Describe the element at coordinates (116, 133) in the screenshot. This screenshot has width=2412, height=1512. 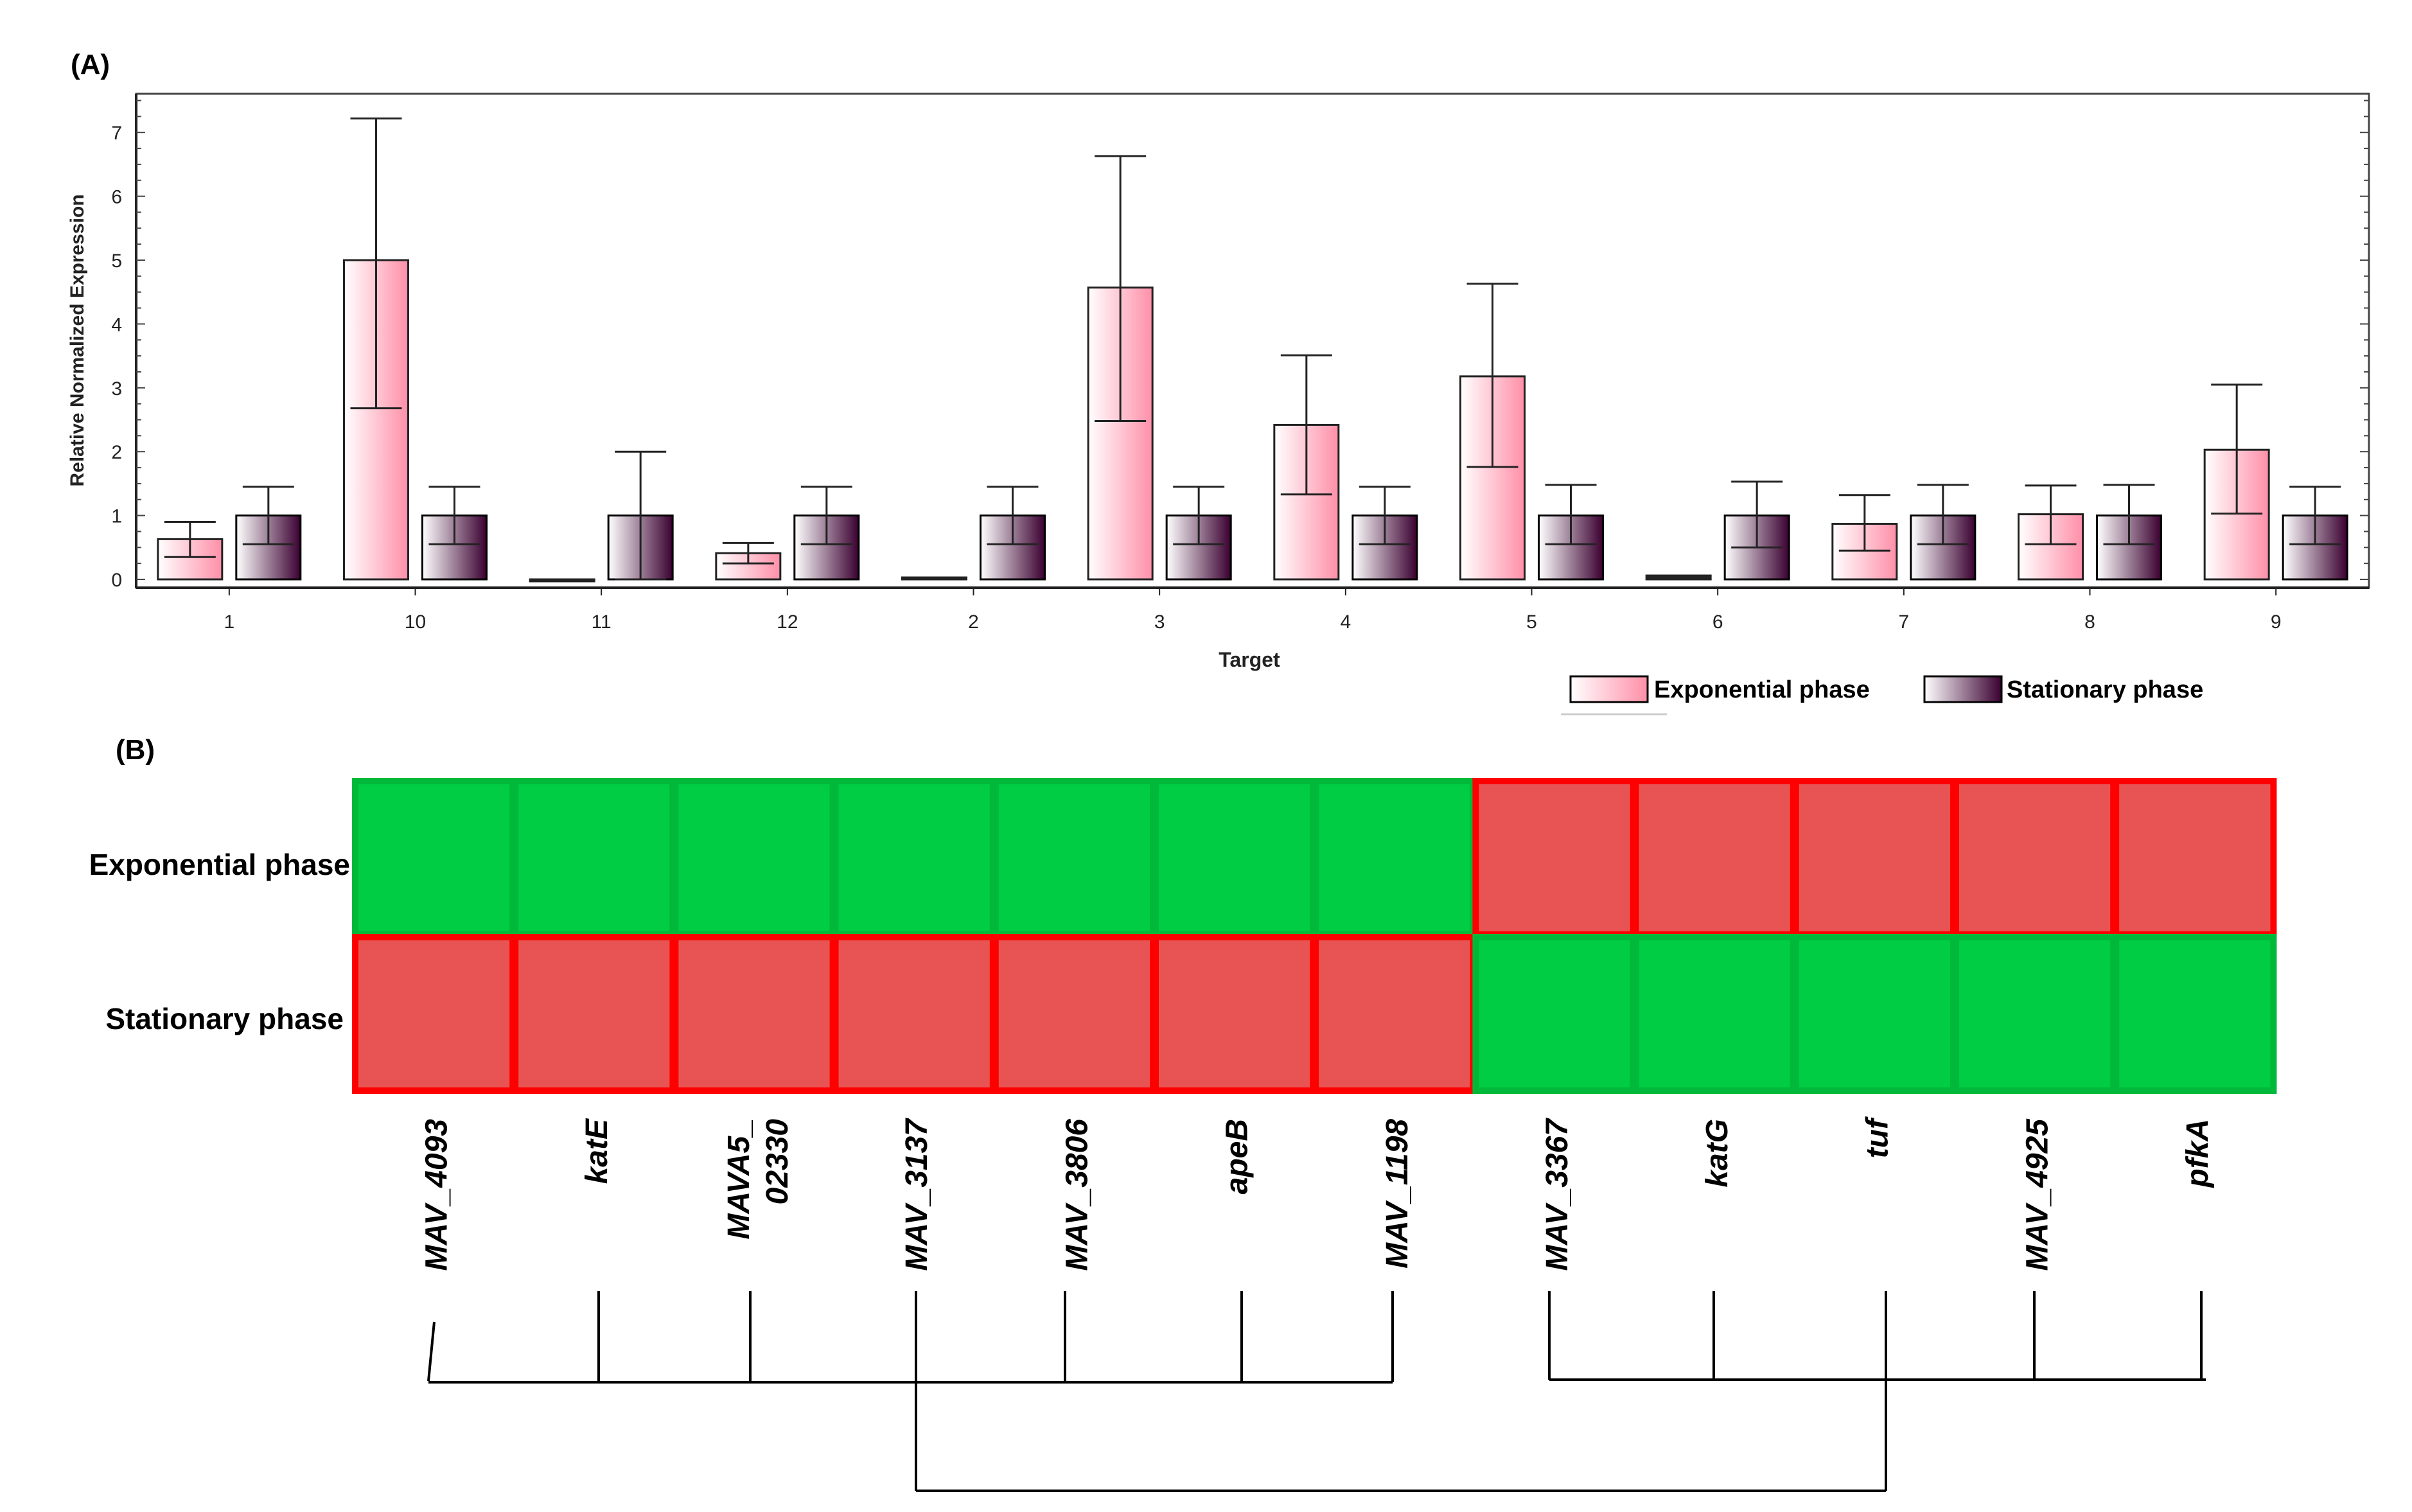
I see `y-tick-label: 7` at that location.